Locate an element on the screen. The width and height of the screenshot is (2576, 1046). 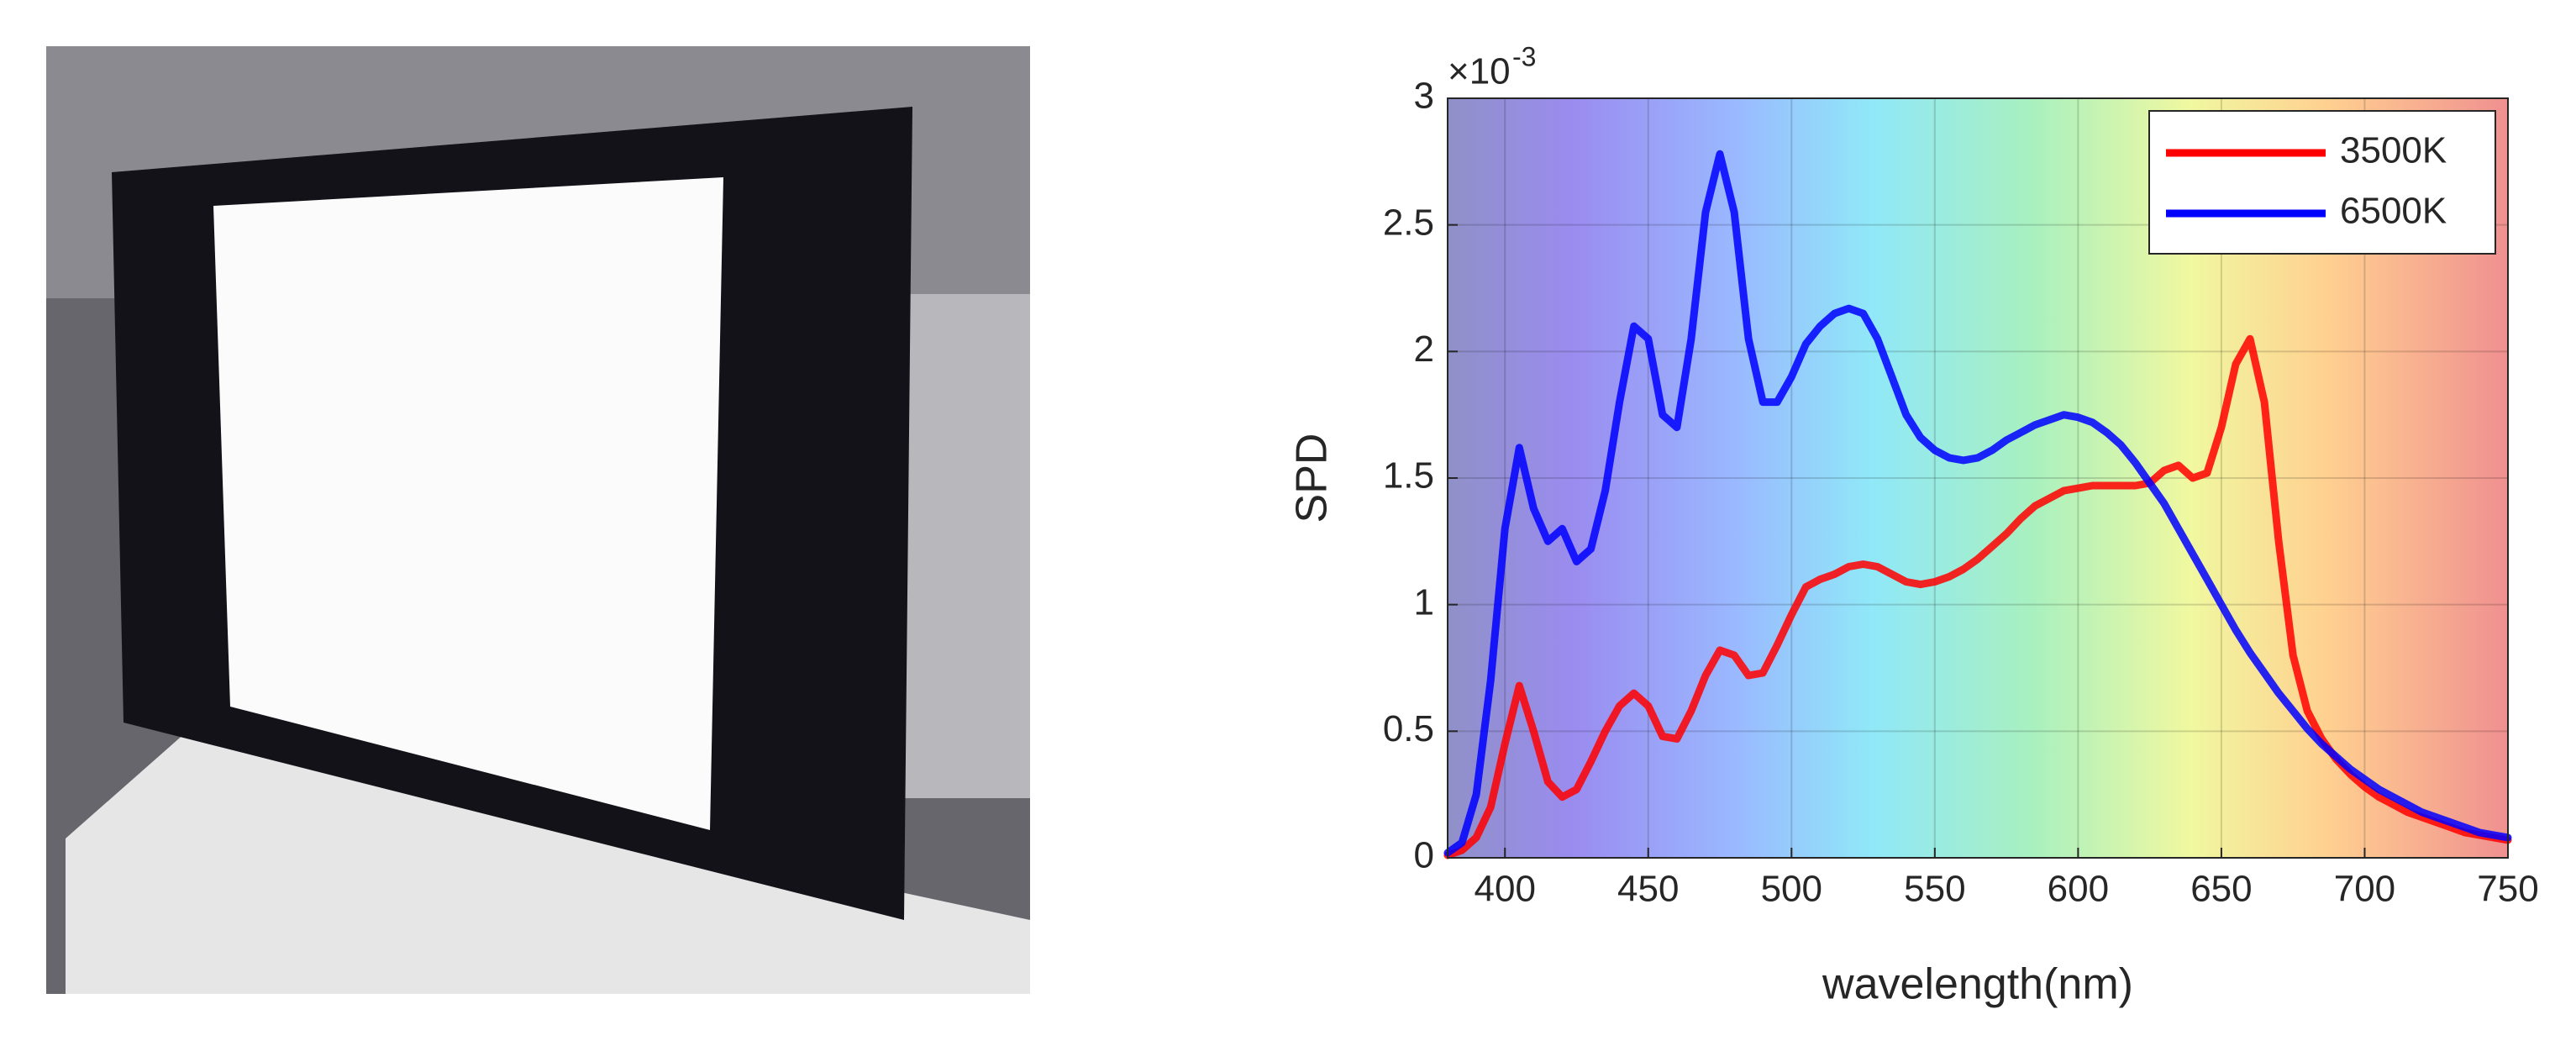
x-tick-label: 650 is located at coordinates (2221, 890).